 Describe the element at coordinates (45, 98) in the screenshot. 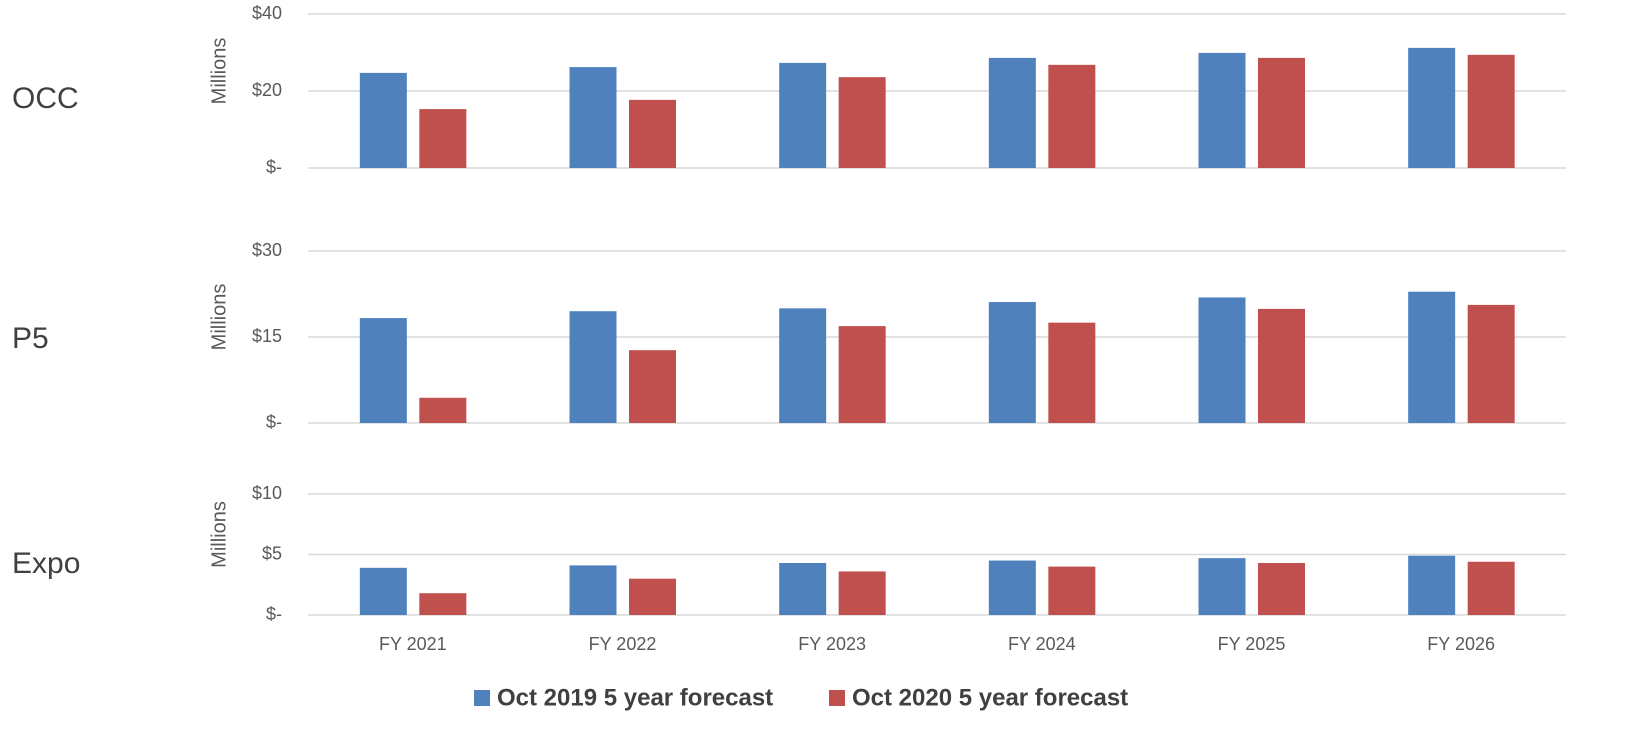

I see `panel-title: OCC` at that location.